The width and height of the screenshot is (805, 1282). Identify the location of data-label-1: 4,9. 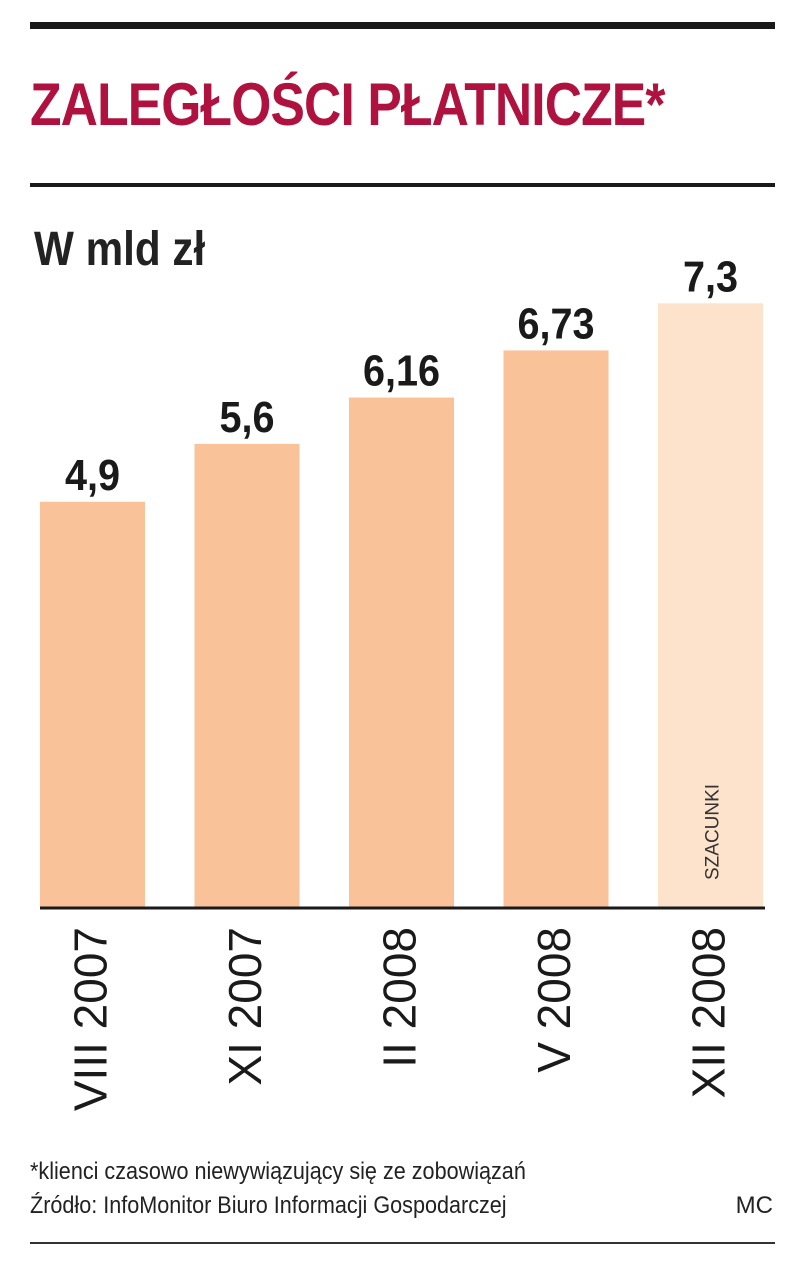
(92, 474).